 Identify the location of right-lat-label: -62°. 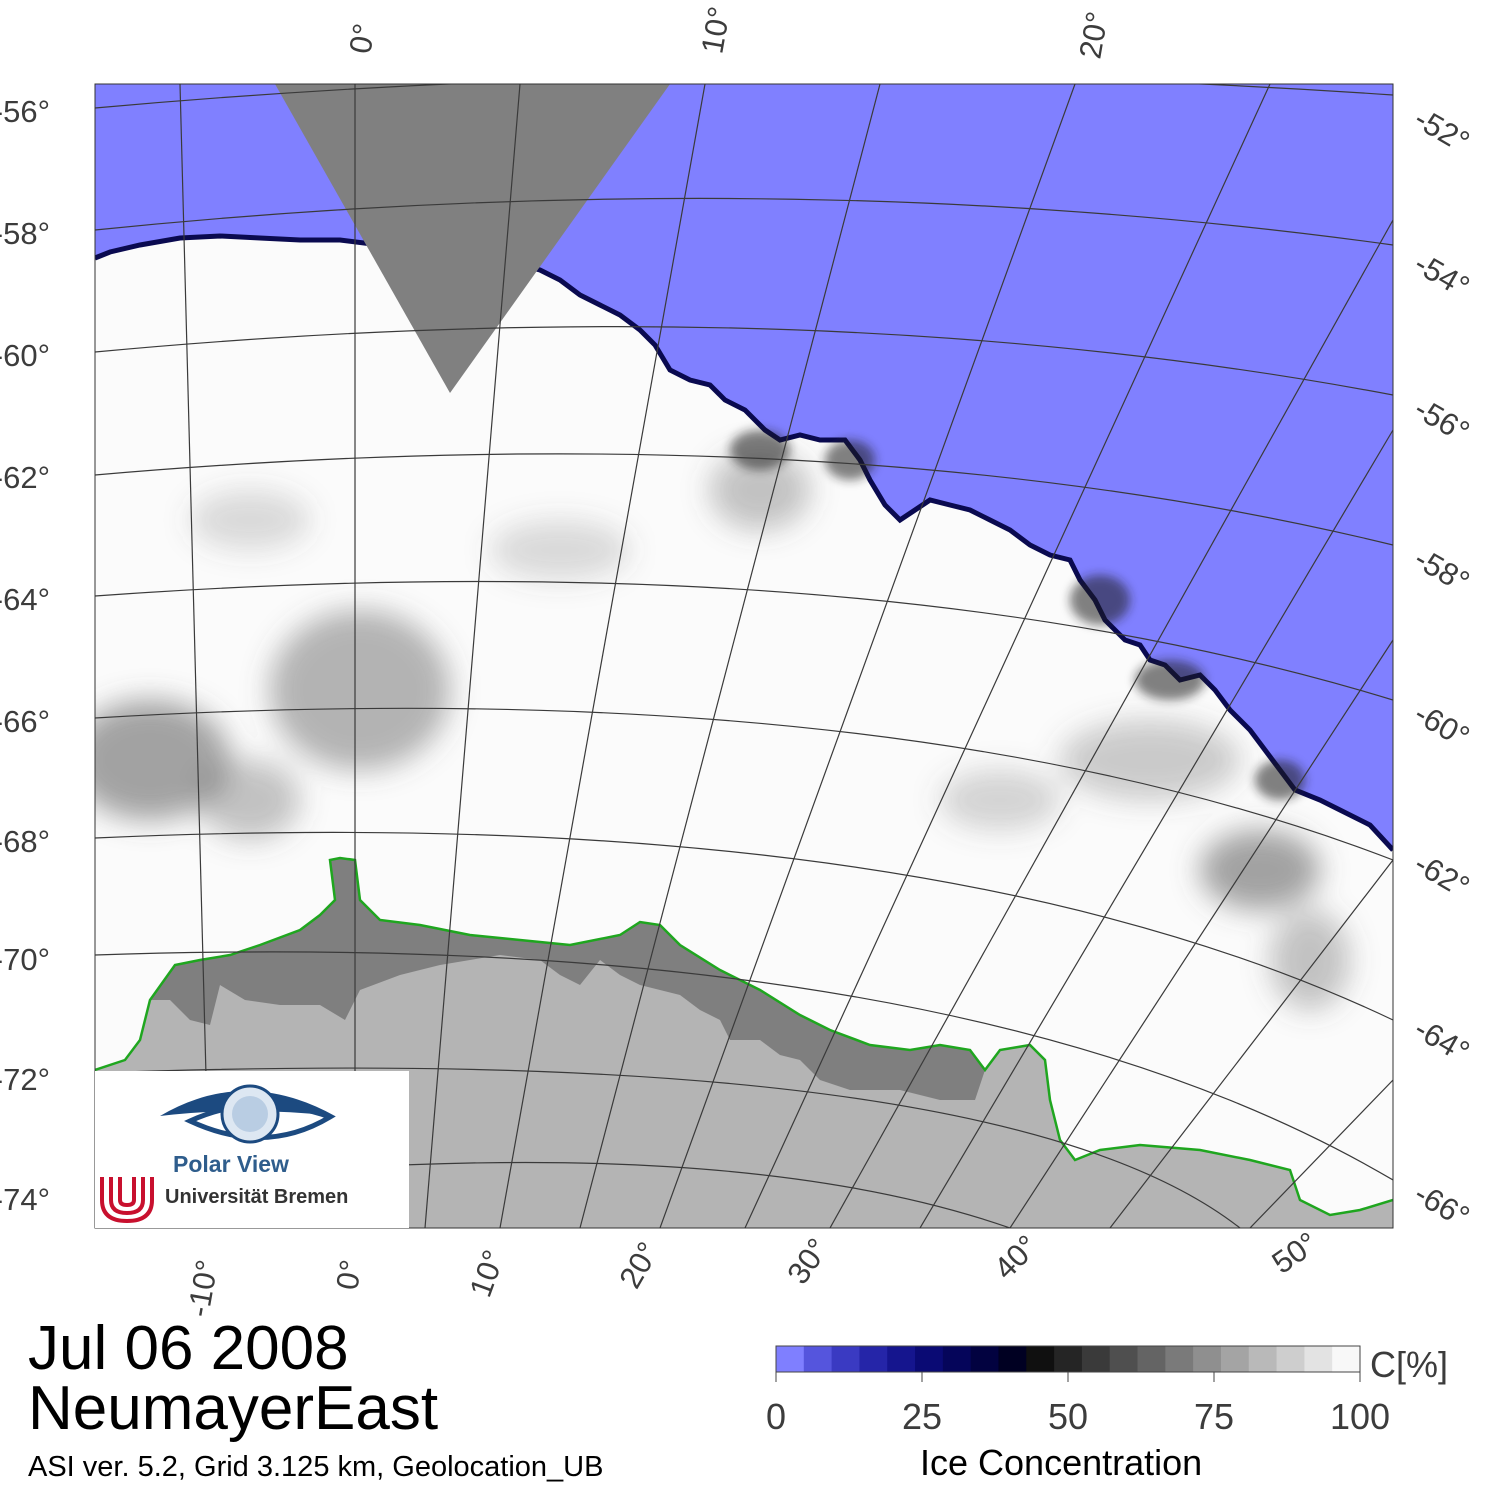
(1442, 875).